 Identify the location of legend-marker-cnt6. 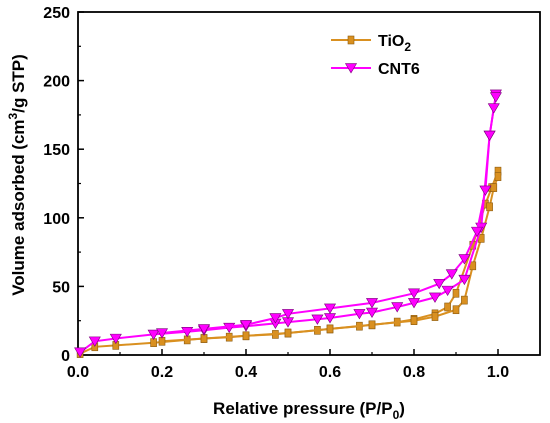
(351, 68).